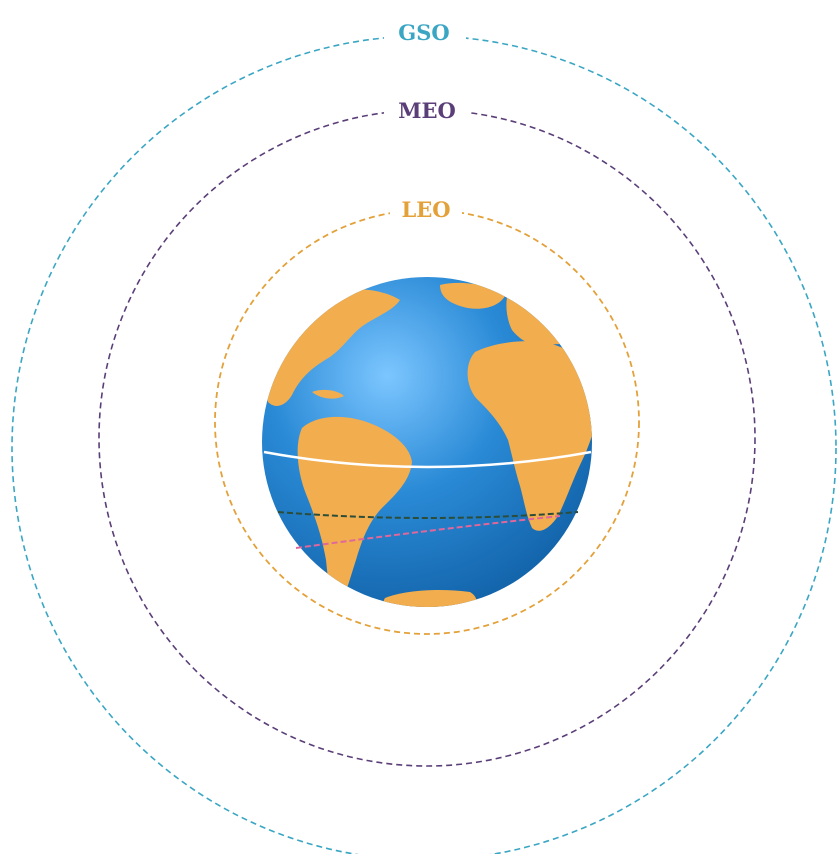 The height and width of the screenshot is (854, 837). Describe the element at coordinates (472, 295) in the screenshot. I see `greenland-landmass` at that location.